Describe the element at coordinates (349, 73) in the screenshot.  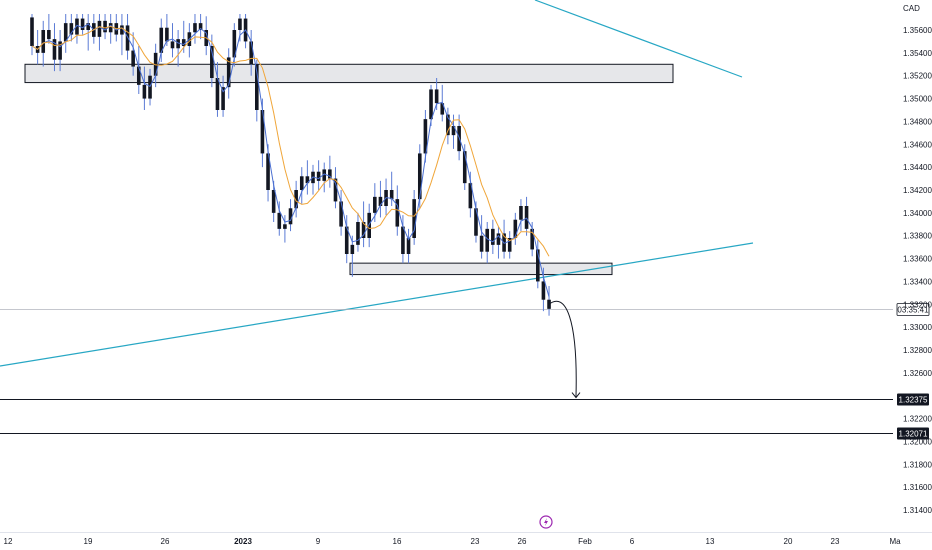
I see `resistance-zone` at that location.